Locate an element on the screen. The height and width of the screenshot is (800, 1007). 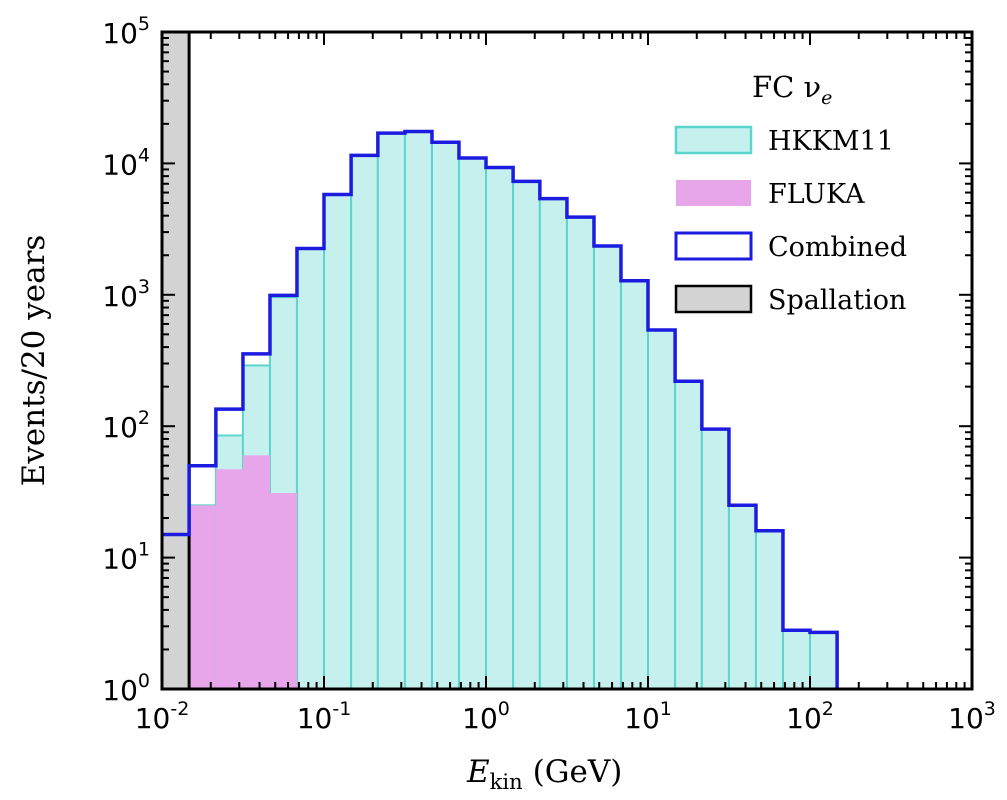
x-tick-label: 10³ is located at coordinates (972, 716).